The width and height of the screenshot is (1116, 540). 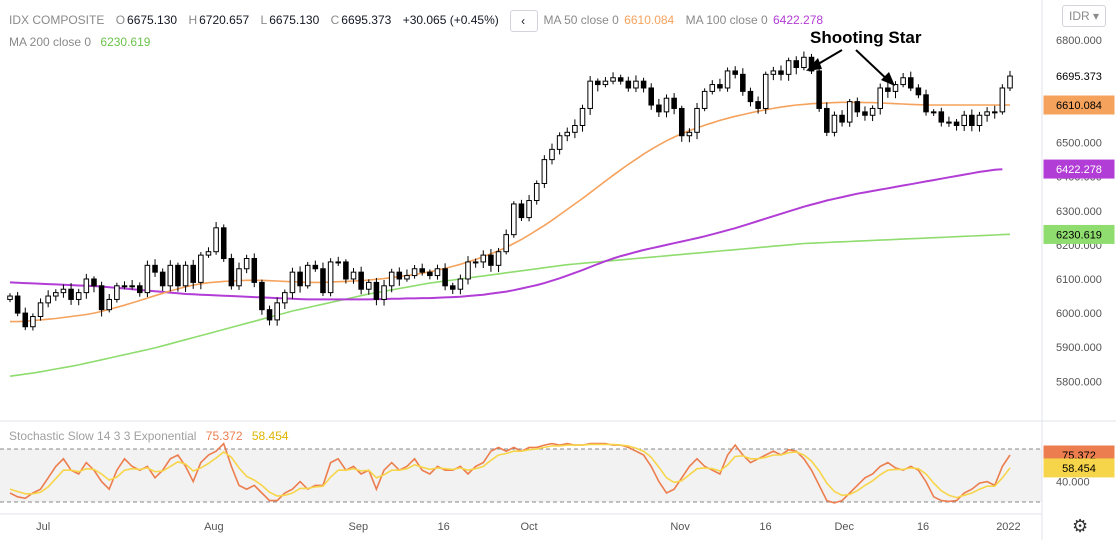 What do you see at coordinates (57, 20) in the screenshot?
I see `symbol-name: IDX COMPOSITE` at bounding box center [57, 20].